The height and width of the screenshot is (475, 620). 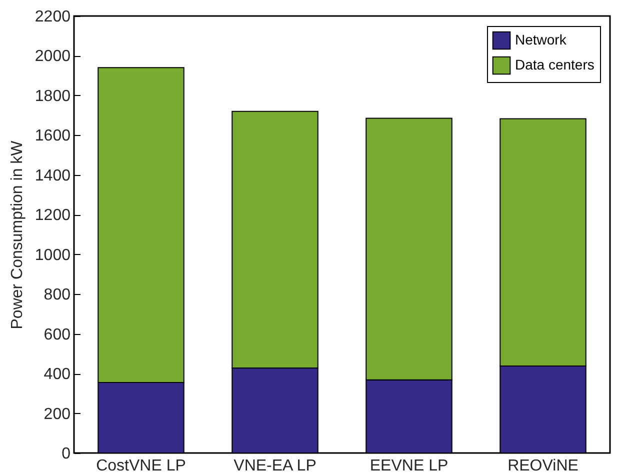 I want to click on x-tick-label: REOViNE, so click(x=543, y=466).